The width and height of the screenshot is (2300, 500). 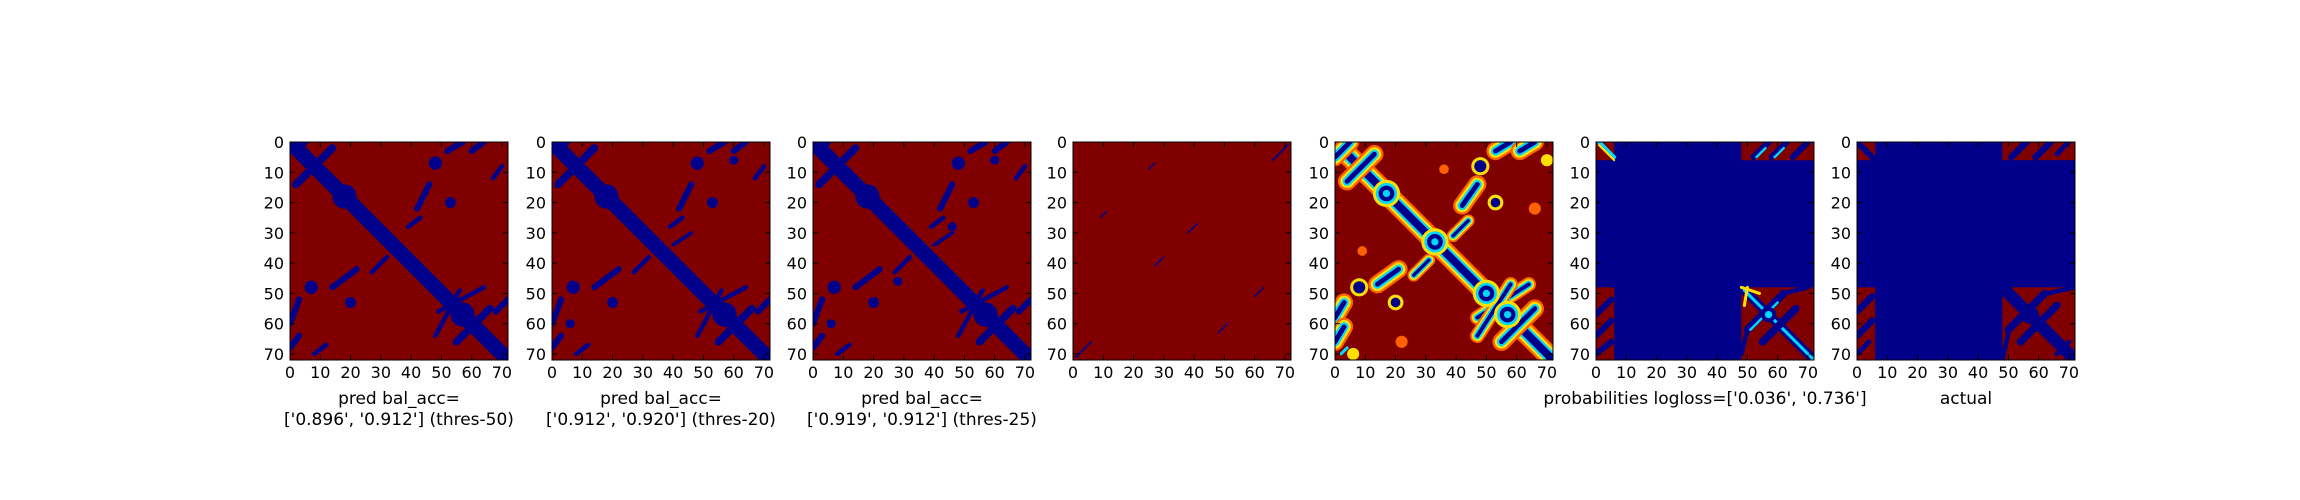 I want to click on y-tick-label: 0, so click(x=1324, y=142).